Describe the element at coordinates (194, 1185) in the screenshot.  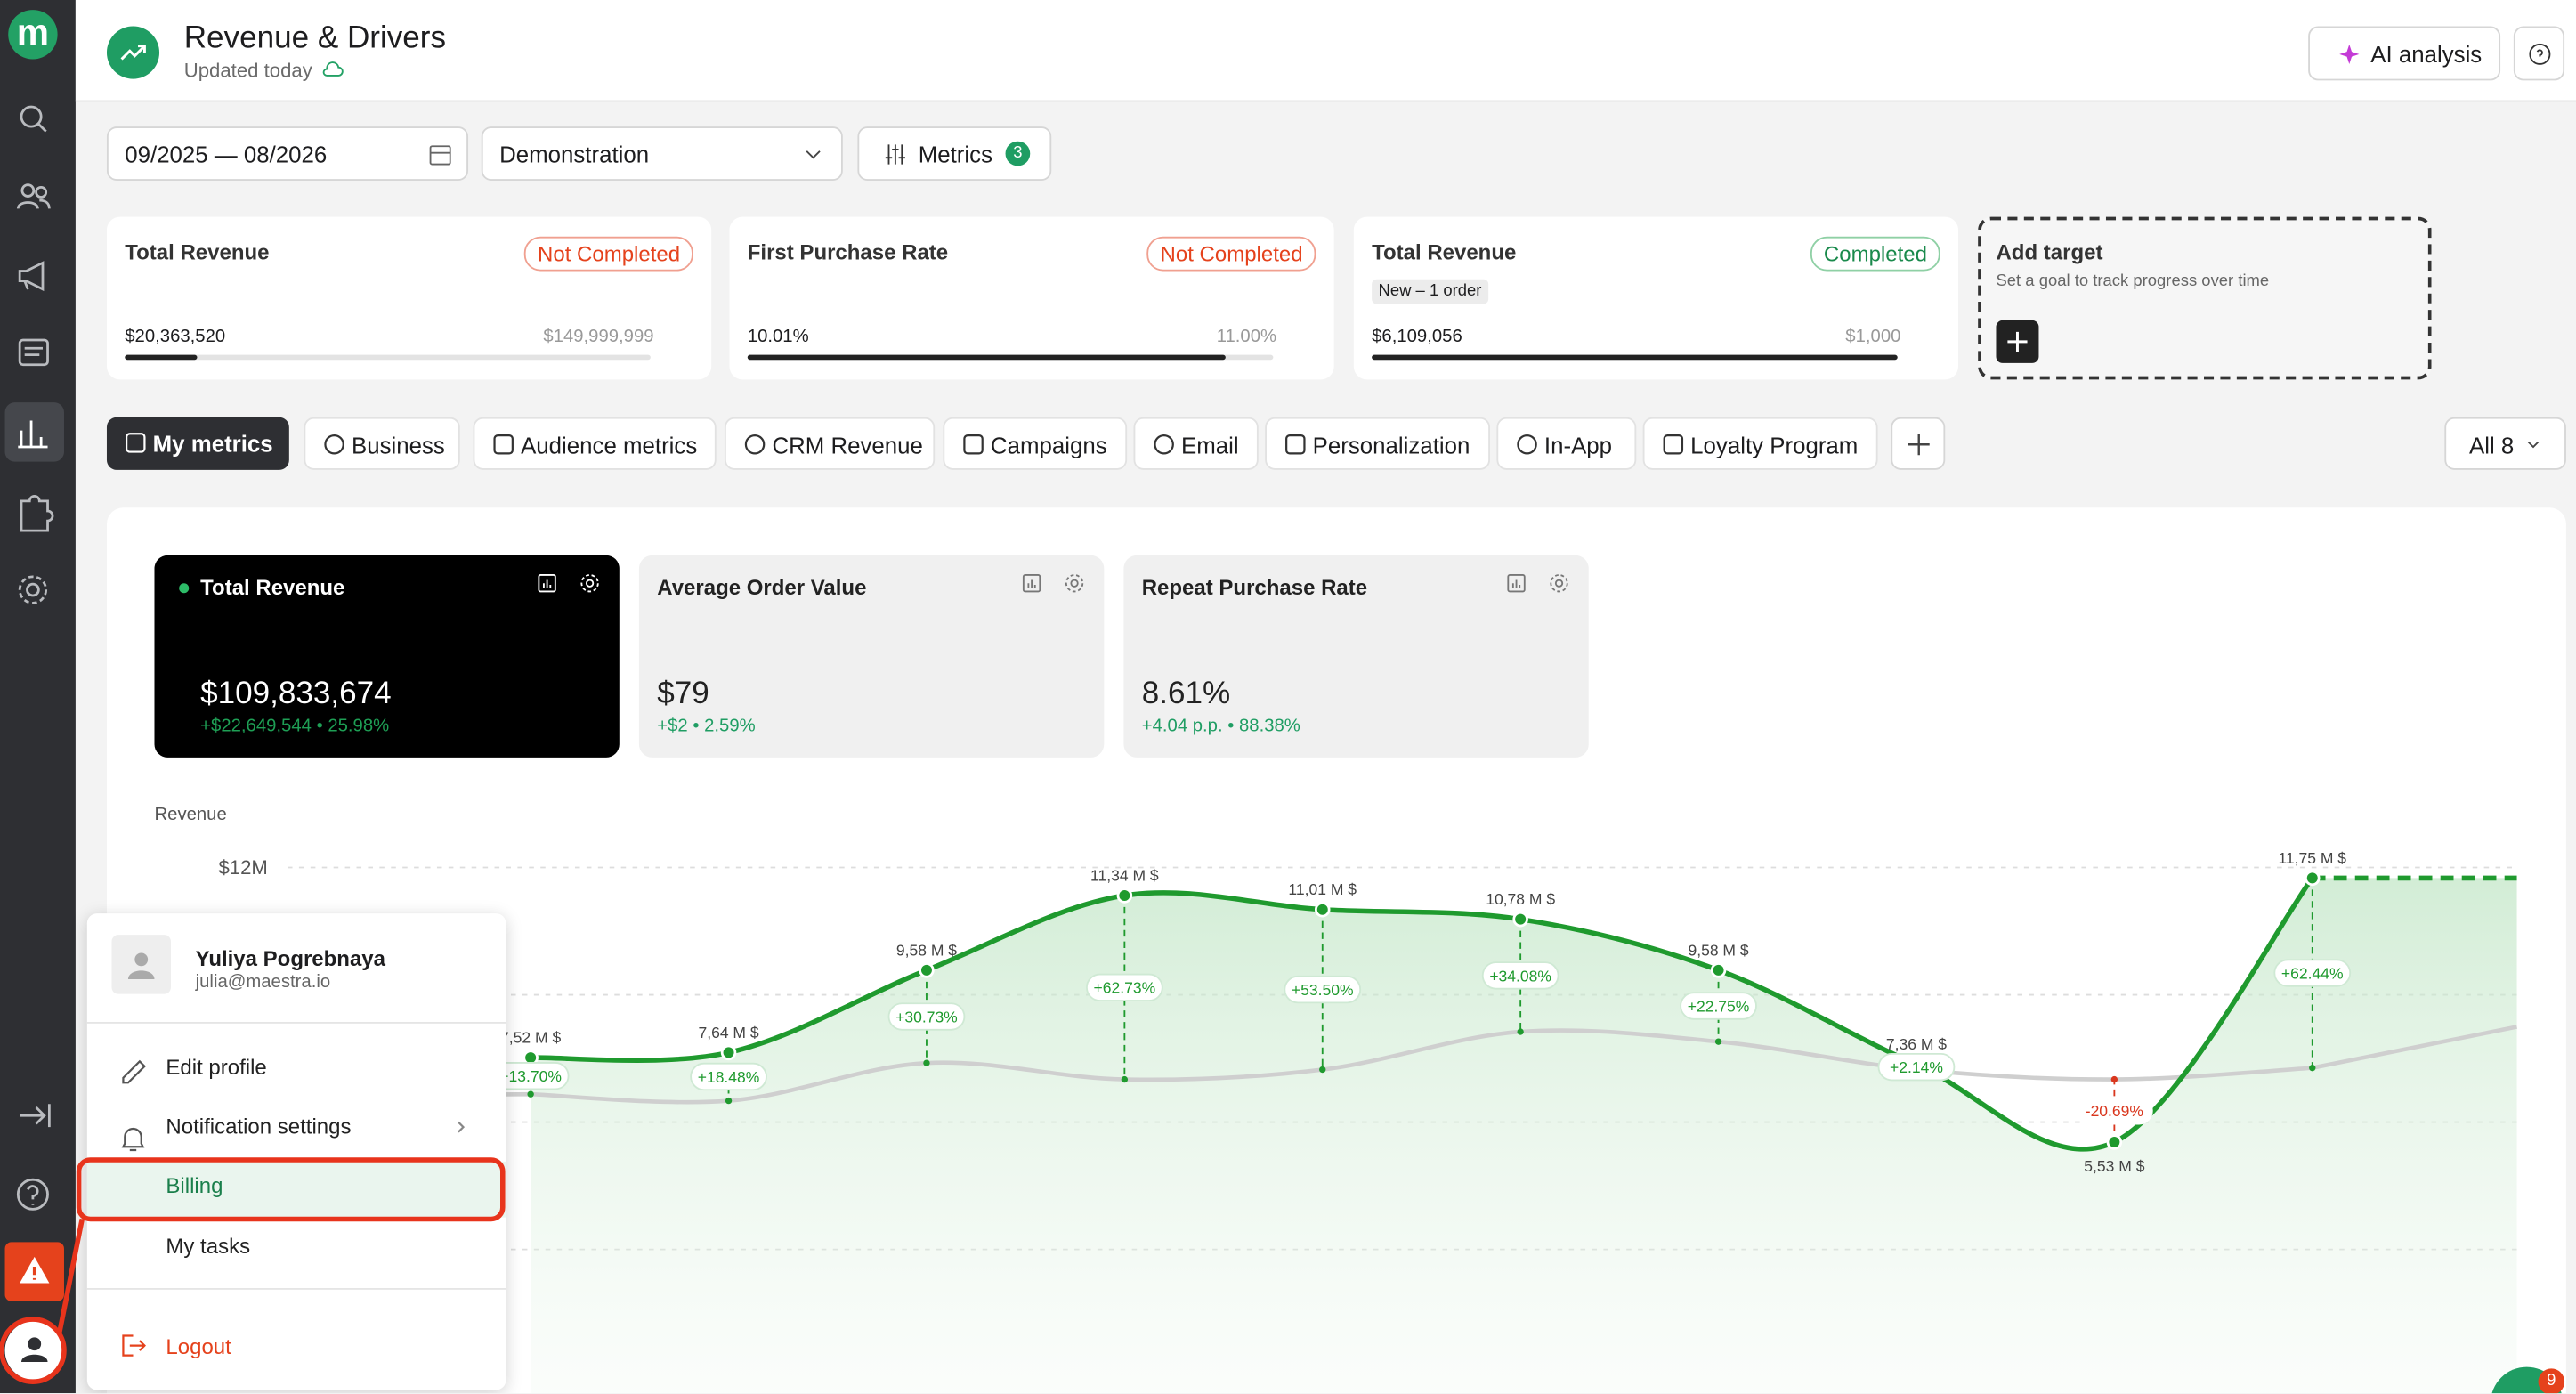
I see `menu-item: Billing` at that location.